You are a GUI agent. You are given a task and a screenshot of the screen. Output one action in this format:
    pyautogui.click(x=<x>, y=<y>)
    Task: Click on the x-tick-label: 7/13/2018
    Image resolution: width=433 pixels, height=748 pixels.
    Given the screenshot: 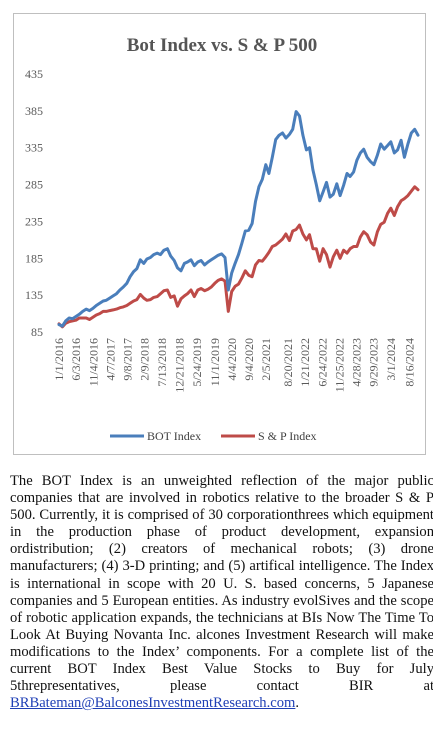 What is the action you would take?
    pyautogui.click(x=162, y=362)
    